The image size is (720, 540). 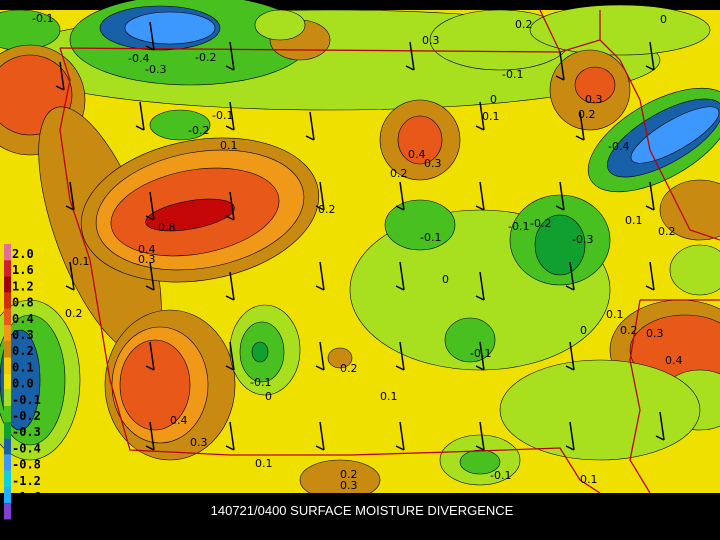 I want to click on legend-label: 0.2, so click(x=23, y=351).